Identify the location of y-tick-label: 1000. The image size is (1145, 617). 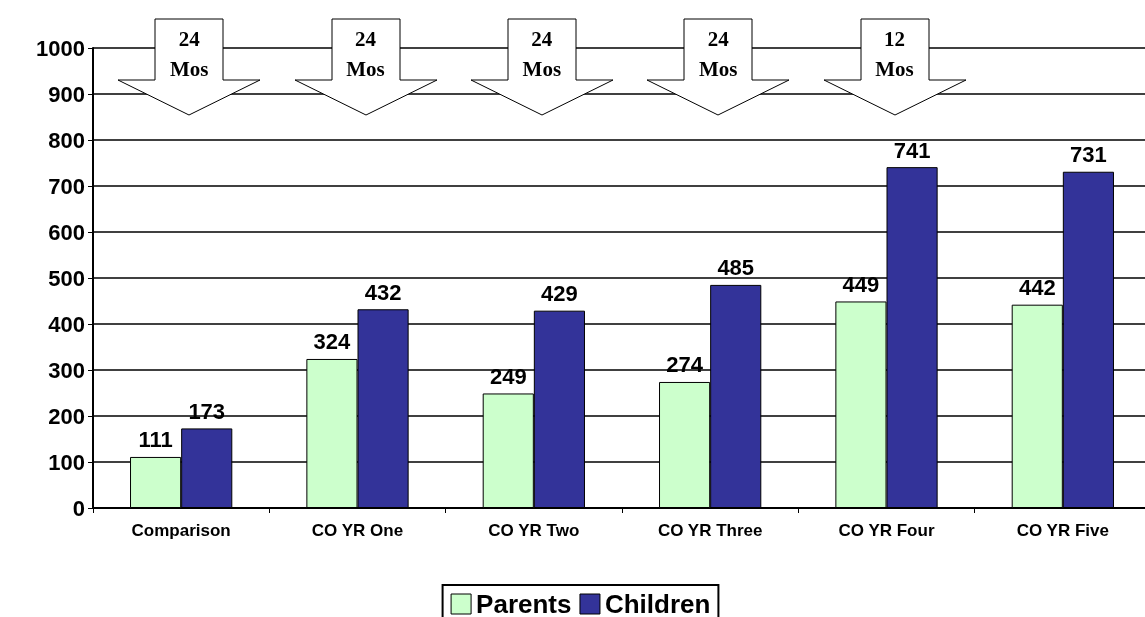
(60, 48).